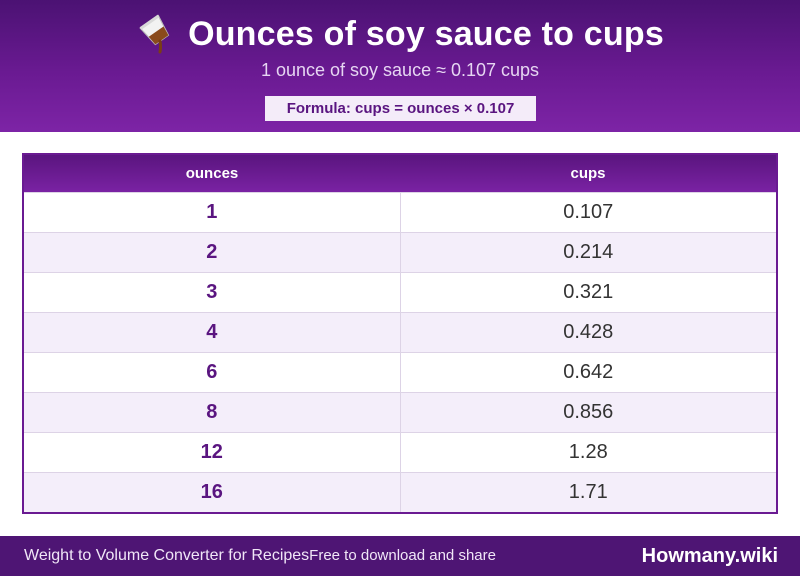 The width and height of the screenshot is (800, 576). I want to click on ounces-cell: 1, so click(212, 211).